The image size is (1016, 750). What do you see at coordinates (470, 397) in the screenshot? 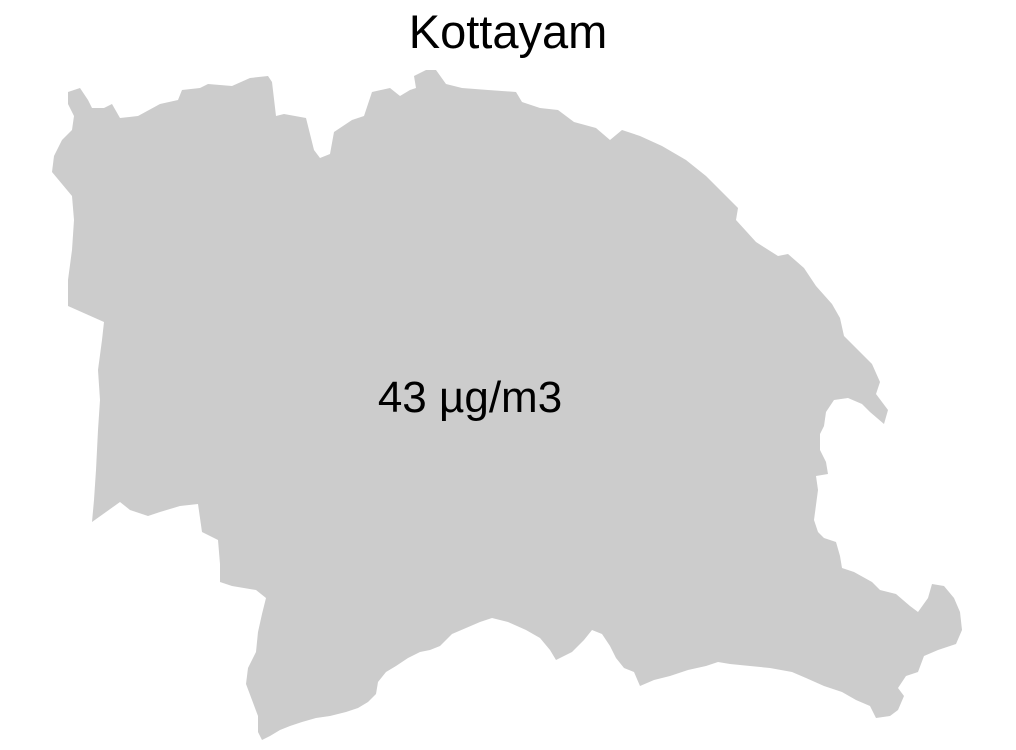
I see `region-value-label: 43 µg/m3` at bounding box center [470, 397].